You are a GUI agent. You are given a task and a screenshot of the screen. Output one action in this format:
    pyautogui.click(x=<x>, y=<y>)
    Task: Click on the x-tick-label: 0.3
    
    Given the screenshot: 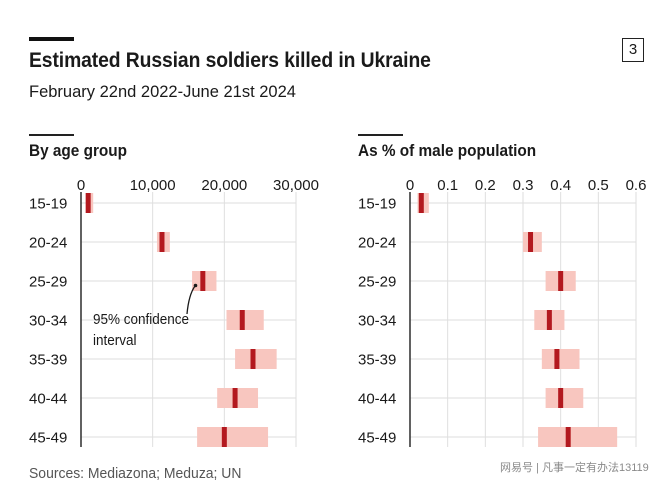 What is the action you would take?
    pyautogui.click(x=523, y=185)
    